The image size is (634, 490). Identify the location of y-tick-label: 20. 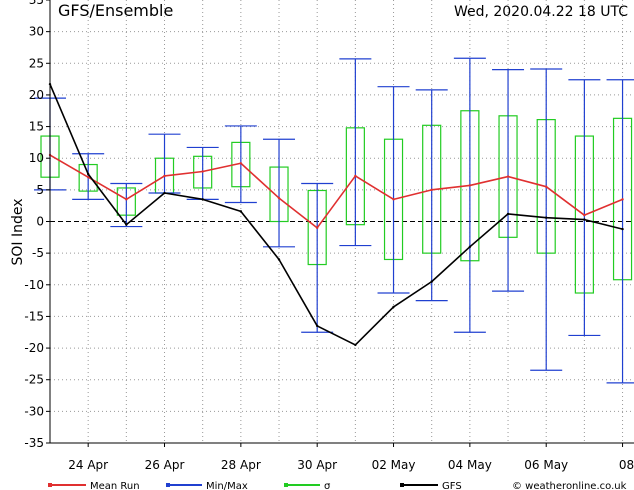
(36, 95).